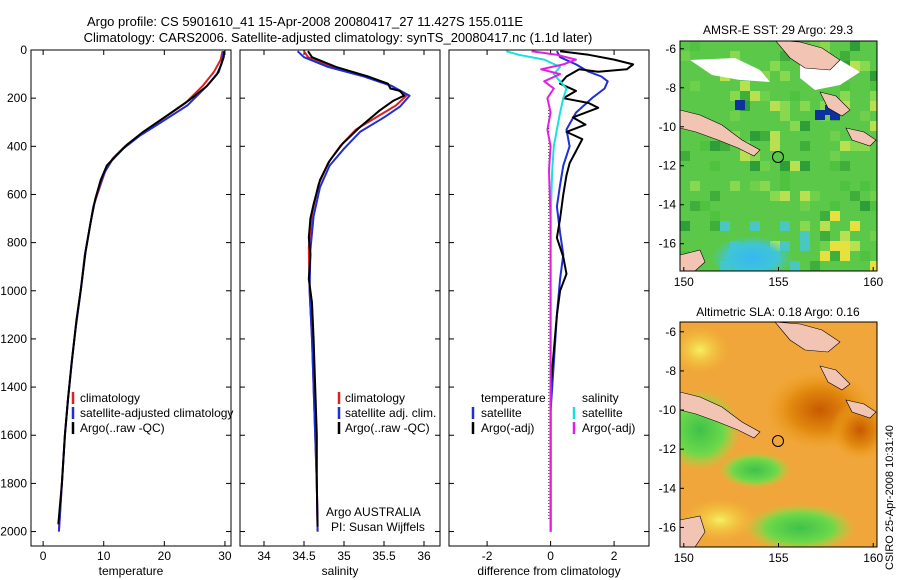  Describe the element at coordinates (122, 428) in the screenshot. I see `legend-label-argo: Argo(..raw -QC)` at that location.